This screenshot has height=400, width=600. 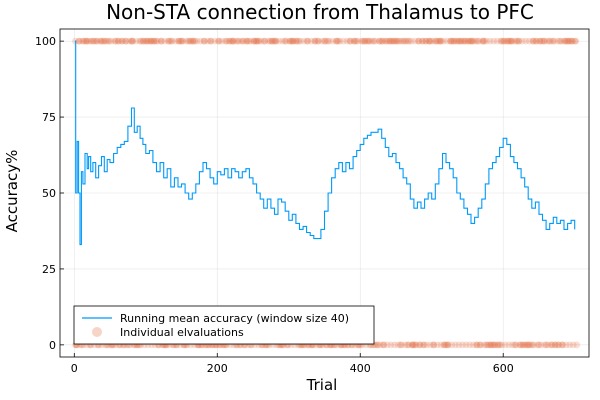 What do you see at coordinates (360, 368) in the screenshot?
I see `x-tick-label: 400` at bounding box center [360, 368].